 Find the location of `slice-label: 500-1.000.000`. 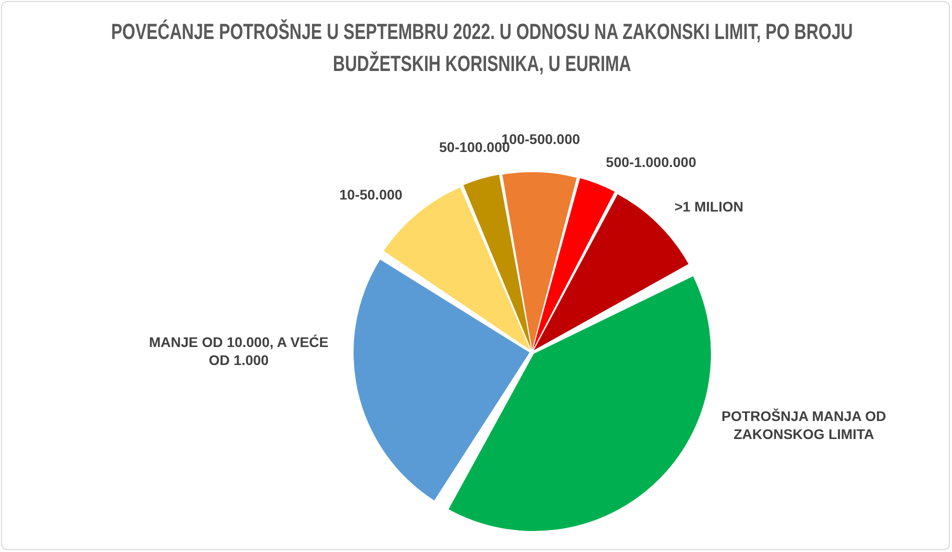

slice-label: 500-1.000.000 is located at coordinates (651, 162).